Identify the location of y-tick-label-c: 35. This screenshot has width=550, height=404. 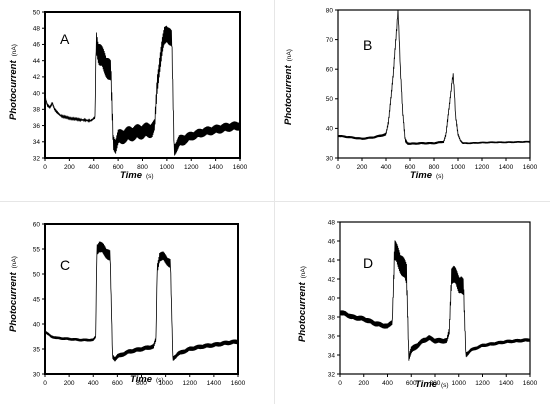
(37, 349).